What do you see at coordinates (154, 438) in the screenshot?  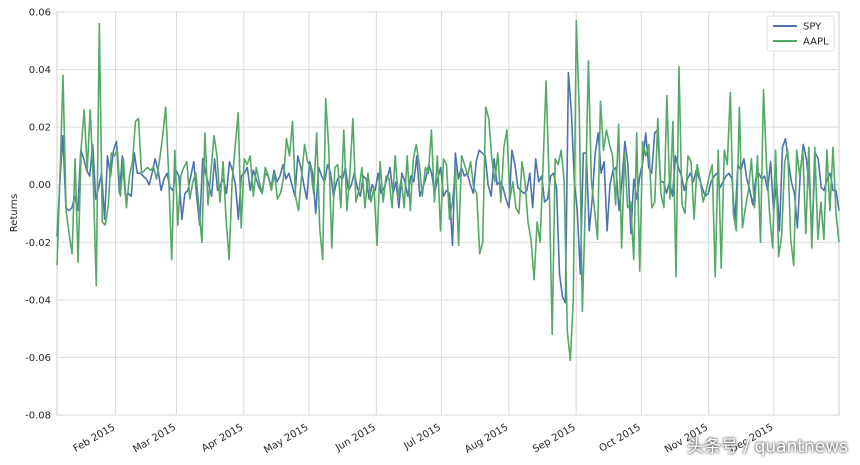 I see `x-tick-label: Mar 2015` at bounding box center [154, 438].